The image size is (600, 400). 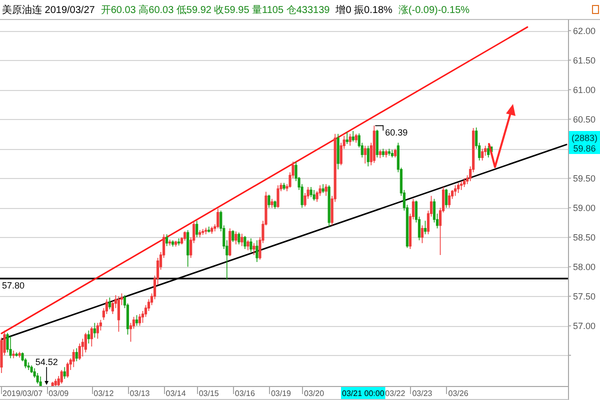 I want to click on x-tick-label: 03/14, so click(x=176, y=393).